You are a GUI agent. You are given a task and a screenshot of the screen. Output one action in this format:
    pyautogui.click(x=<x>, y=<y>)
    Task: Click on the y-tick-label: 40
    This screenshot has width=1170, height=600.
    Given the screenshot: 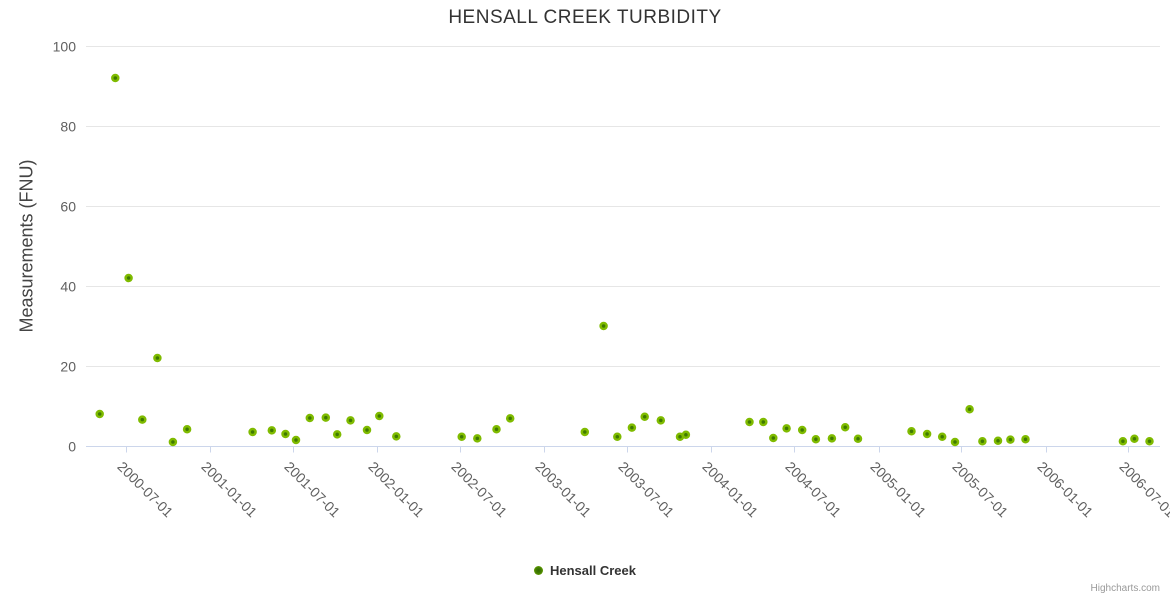 What is the action you would take?
    pyautogui.click(x=68, y=287)
    